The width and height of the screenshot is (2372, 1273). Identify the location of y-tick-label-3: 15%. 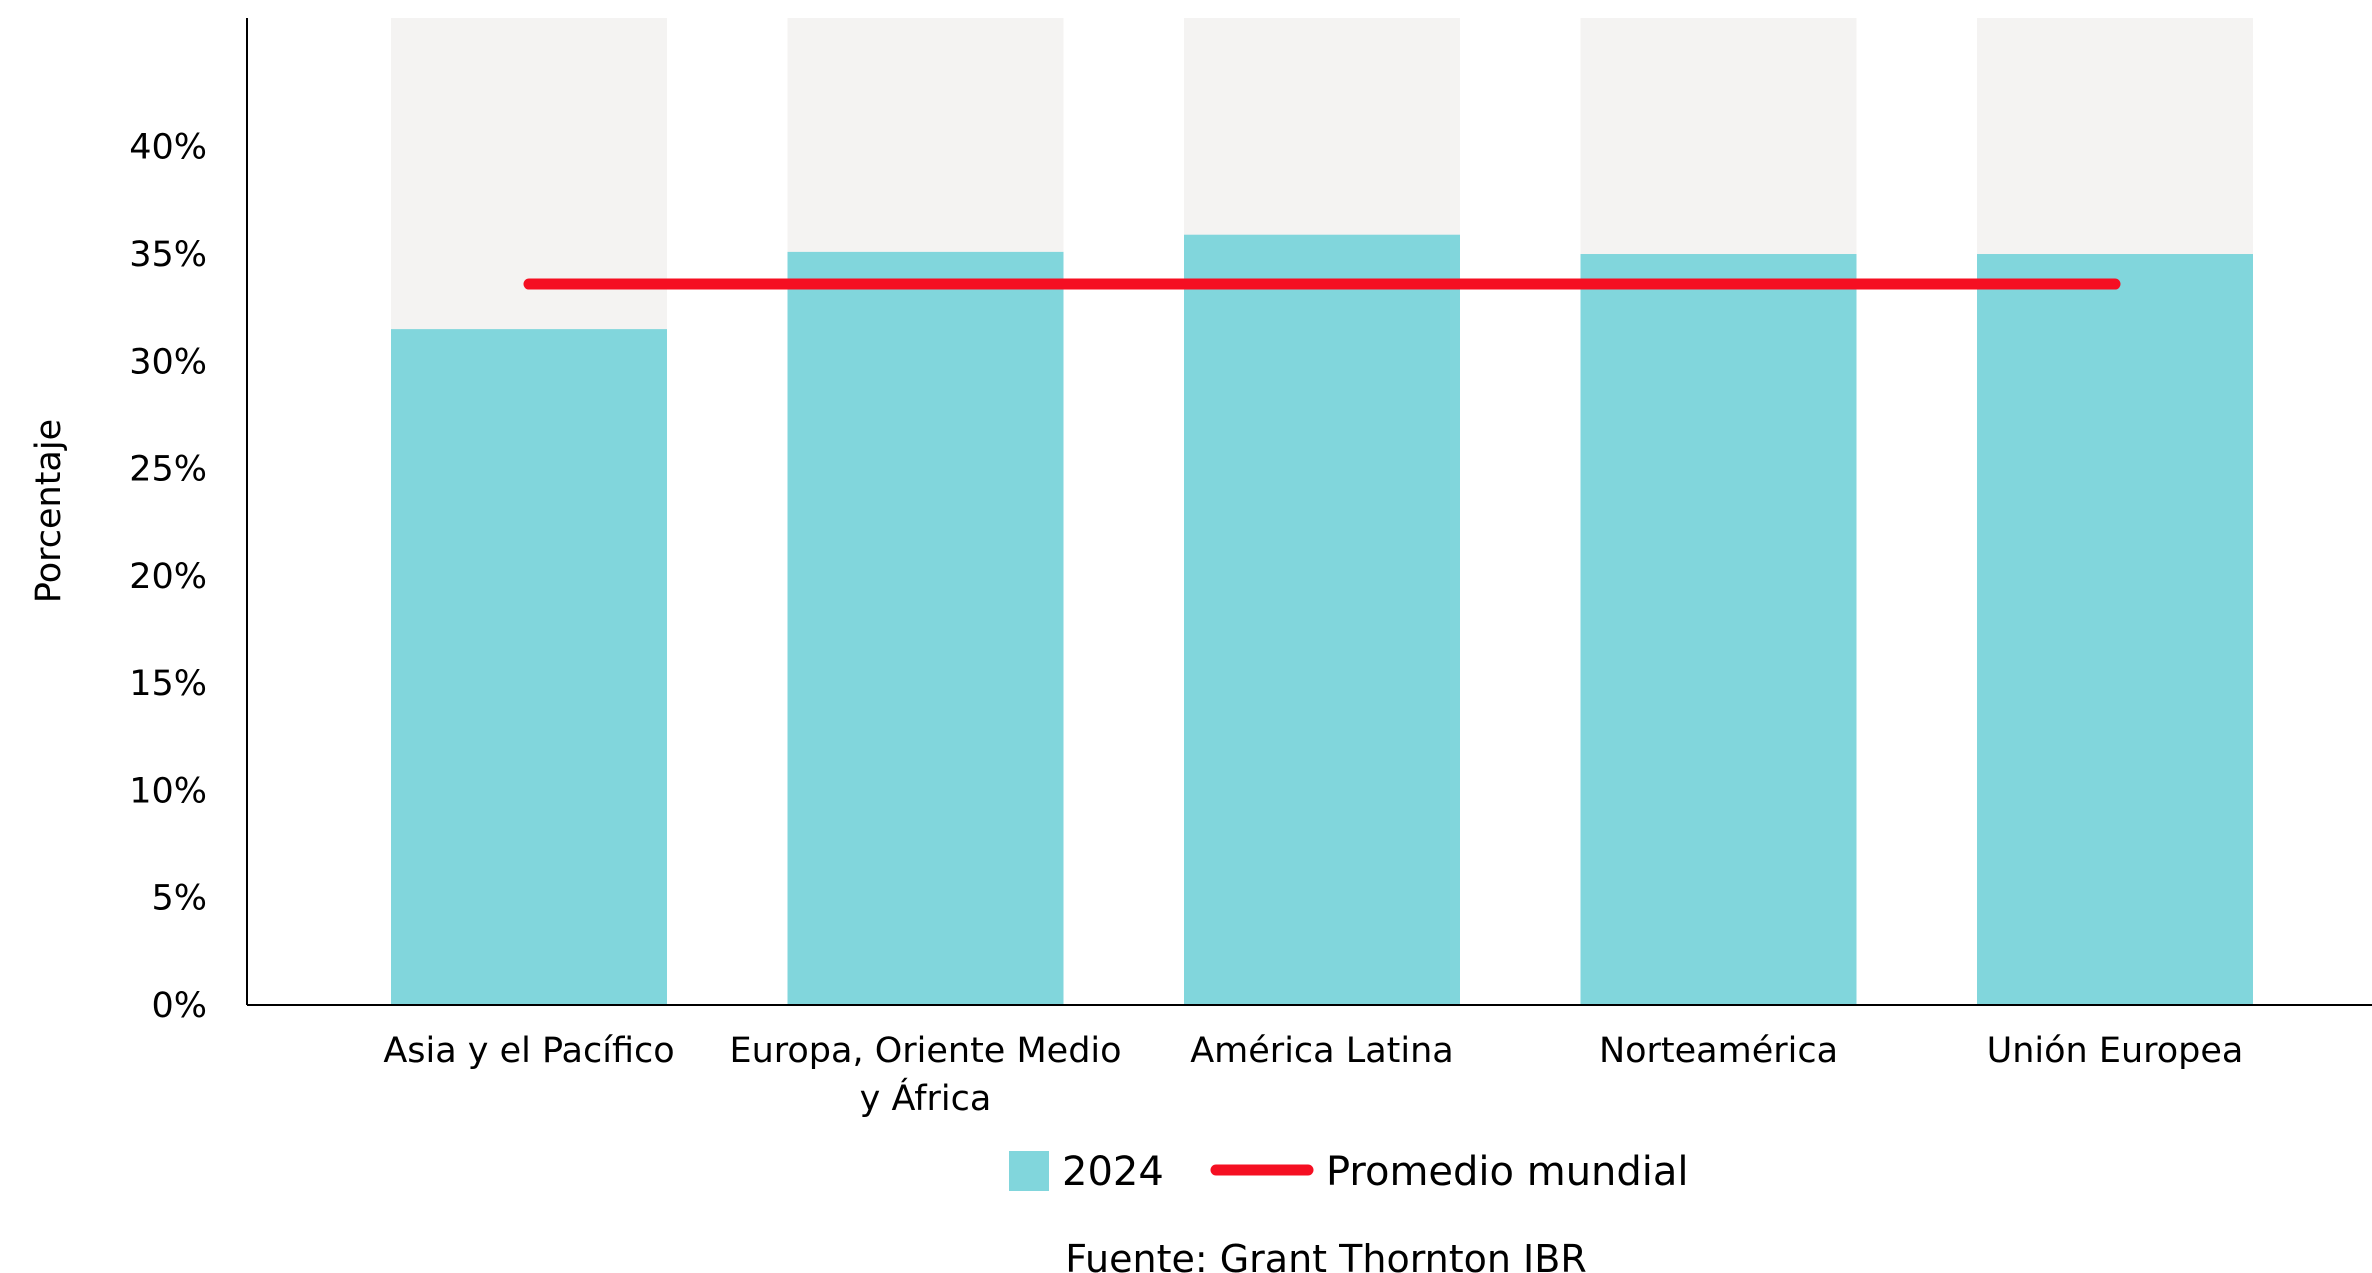
(168, 684).